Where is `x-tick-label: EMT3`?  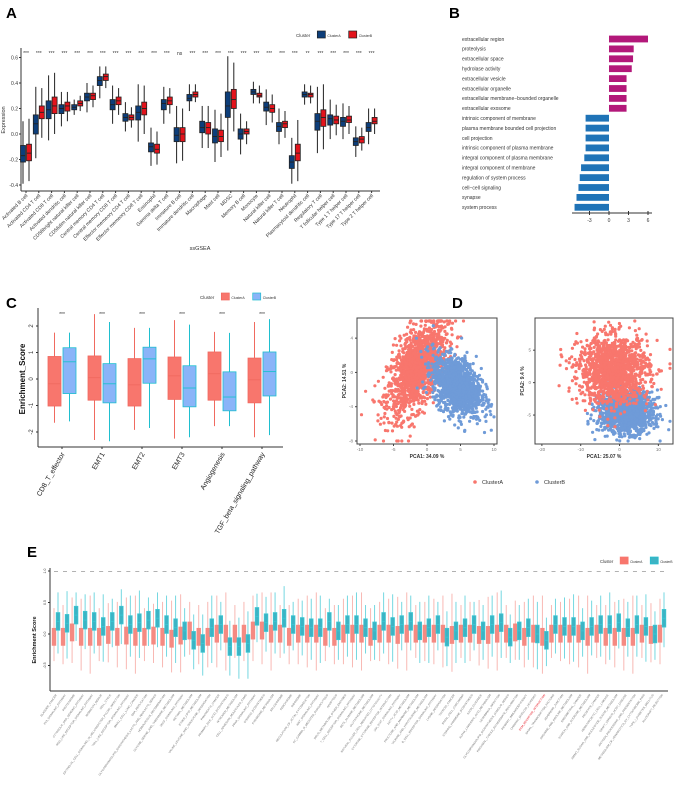 x-tick-label: EMT3 is located at coordinates (178, 461).